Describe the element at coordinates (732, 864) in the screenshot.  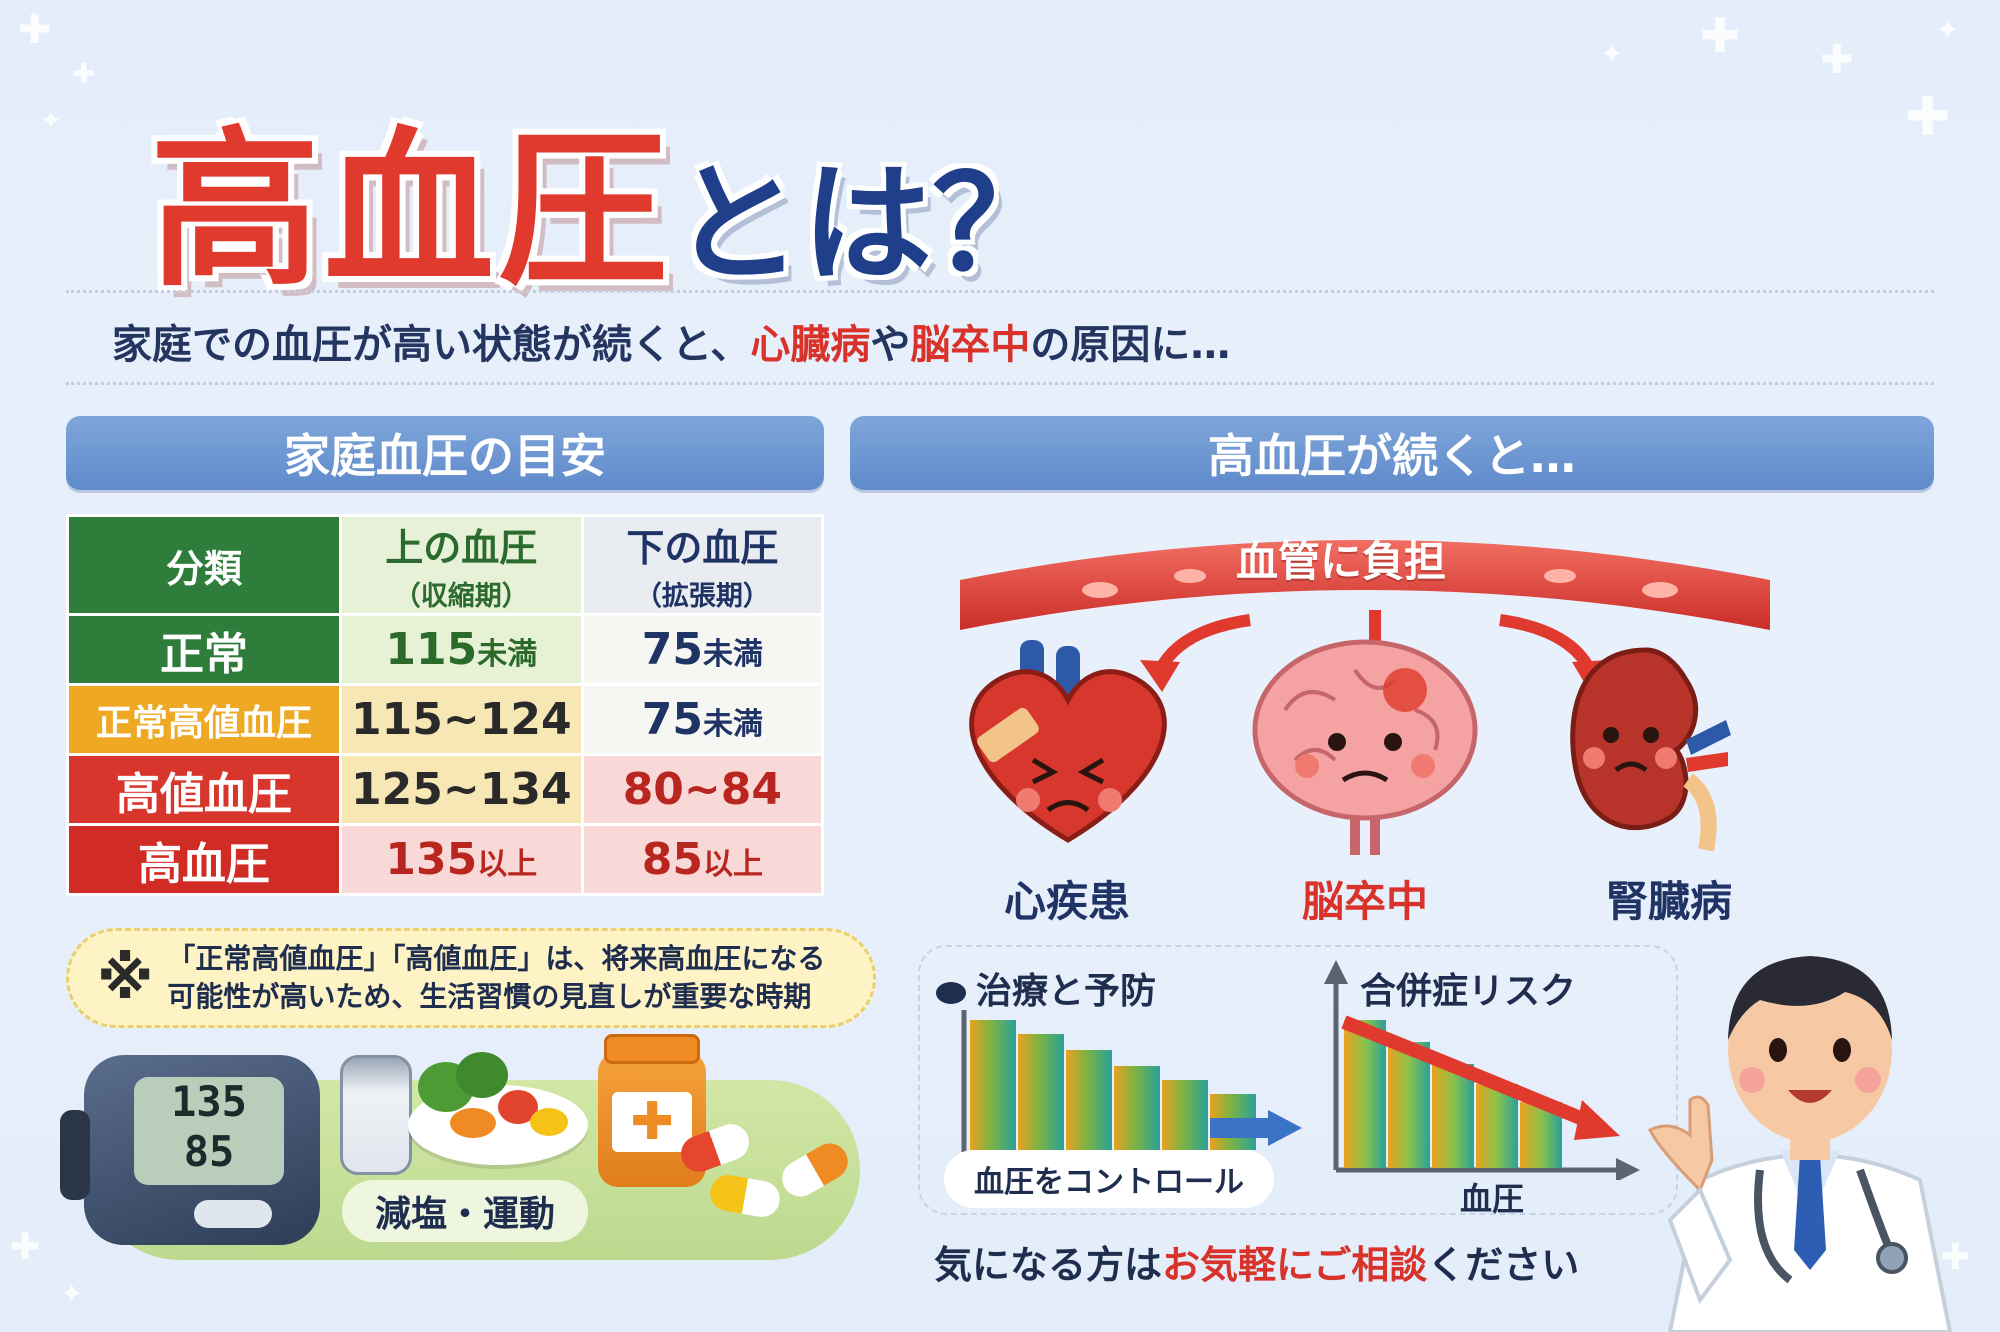
I see `diastolic-unit: 以上` at that location.